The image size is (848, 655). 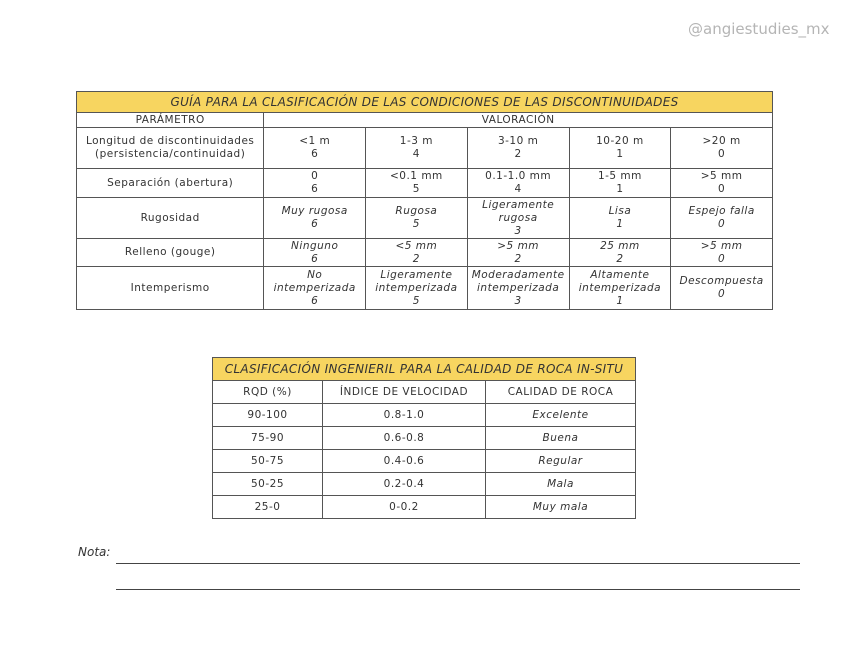 I want to click on quality-cell: 0.6-0.8, so click(x=404, y=438).